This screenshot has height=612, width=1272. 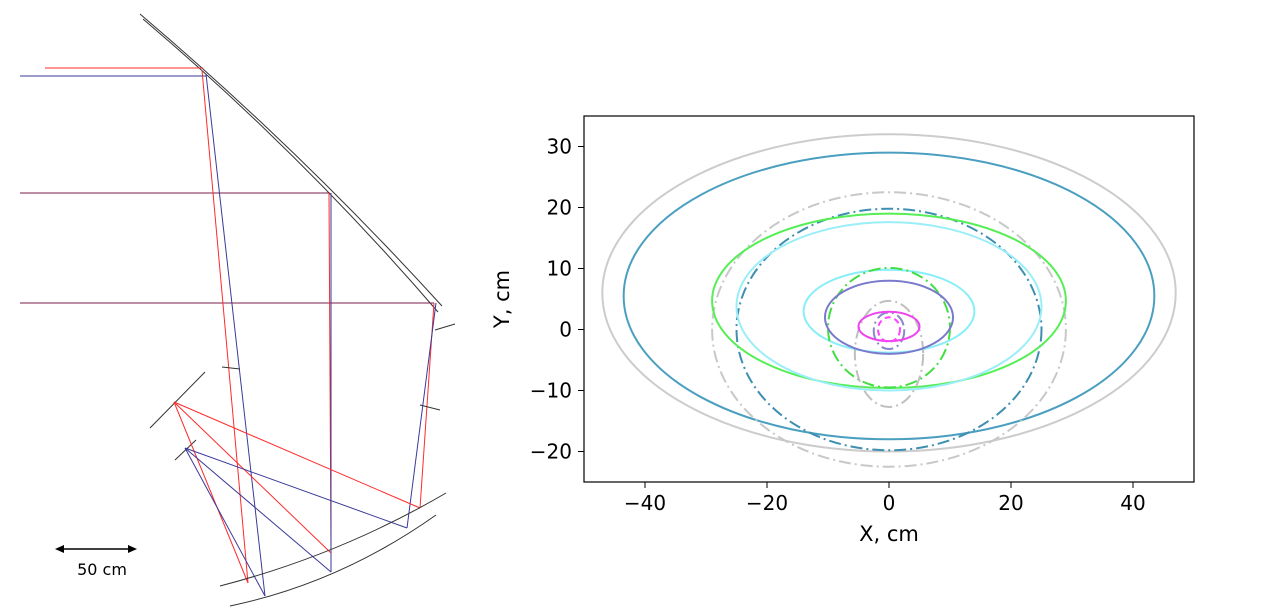 What do you see at coordinates (559, 147) in the screenshot?
I see `y-tick-label: 30` at bounding box center [559, 147].